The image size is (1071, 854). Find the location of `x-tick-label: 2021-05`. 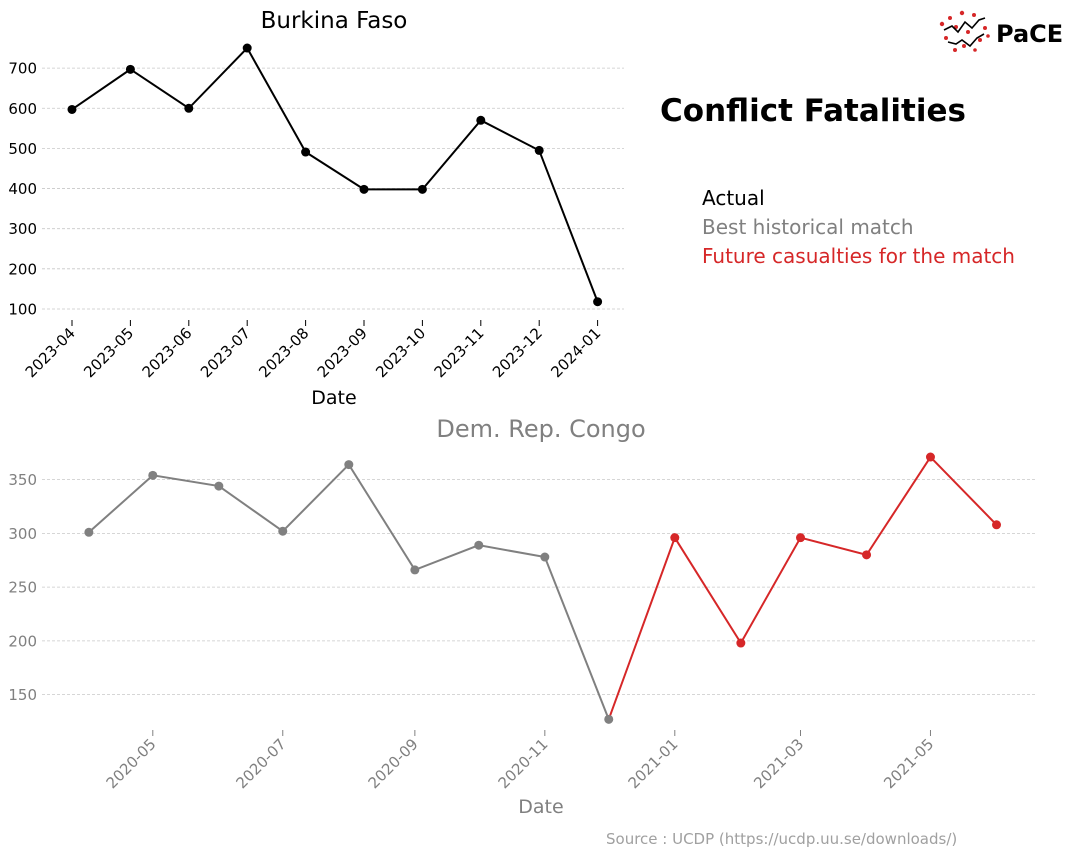

x-tick-label: 2021-05 is located at coordinates (908, 763).